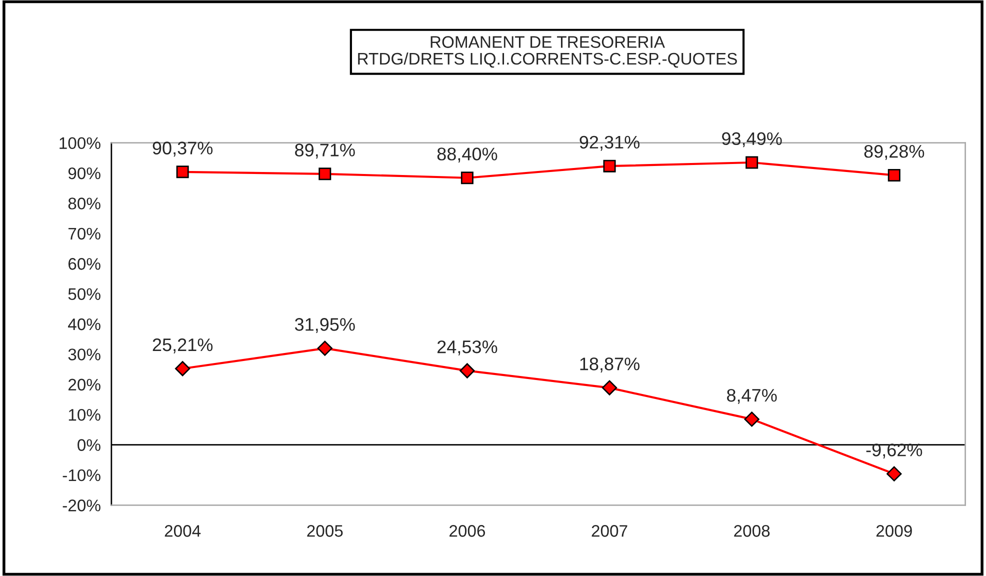 The image size is (986, 576). I want to click on y-tick-label: 30%, so click(84, 354).